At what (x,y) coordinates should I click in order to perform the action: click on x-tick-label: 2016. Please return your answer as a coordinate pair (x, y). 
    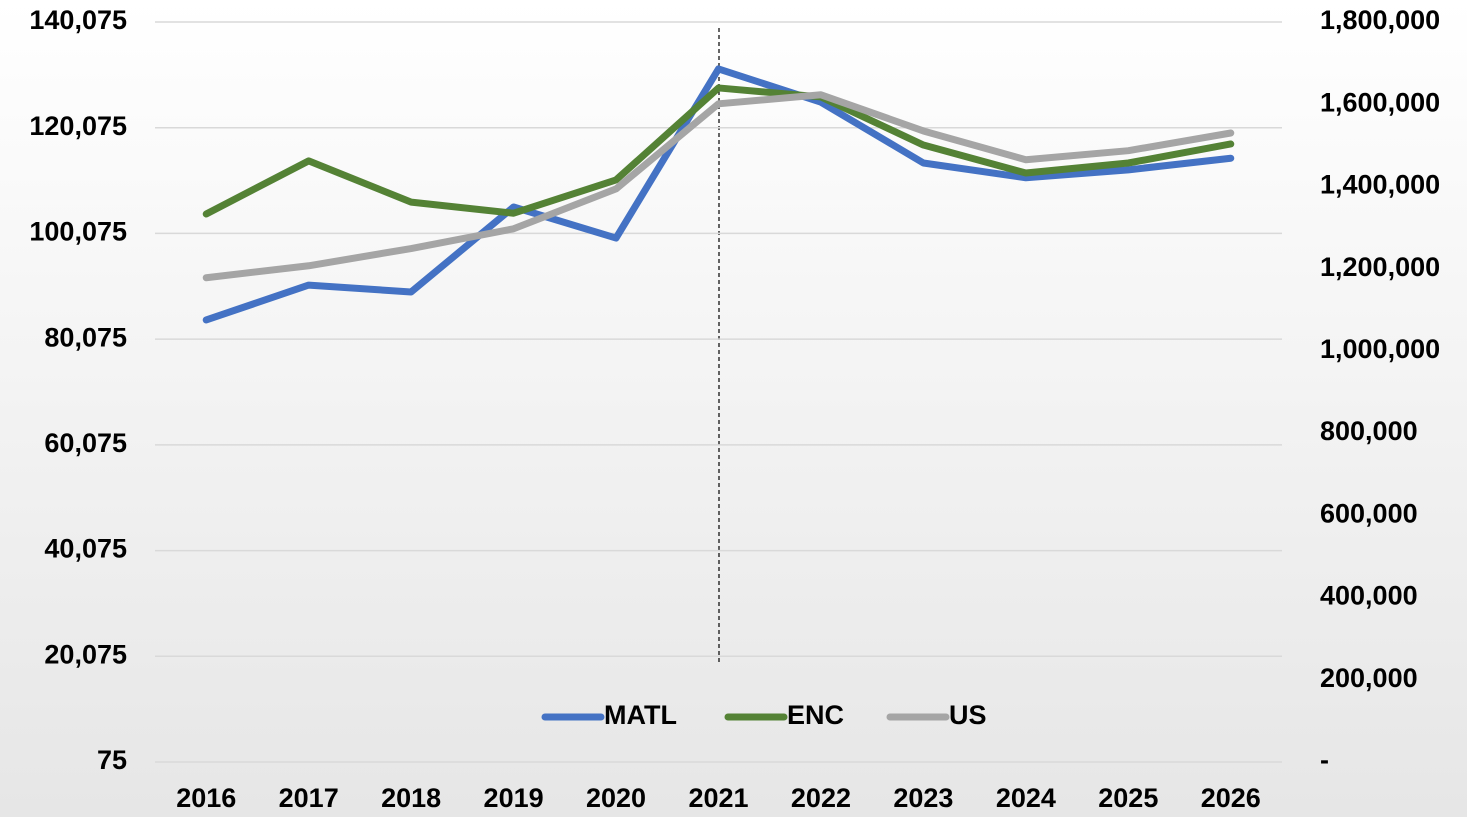
    Looking at the image, I should click on (206, 798).